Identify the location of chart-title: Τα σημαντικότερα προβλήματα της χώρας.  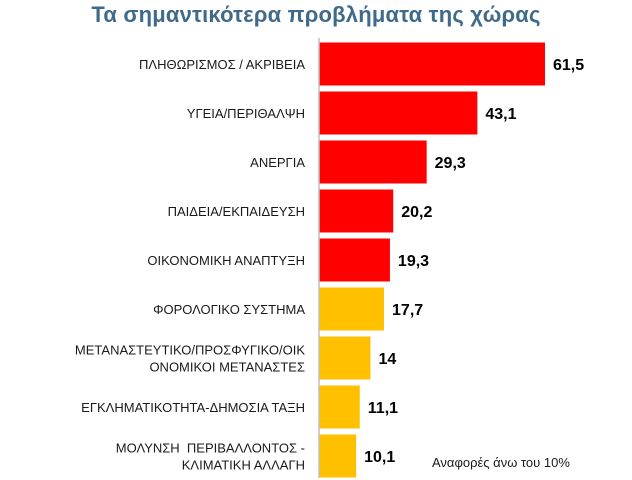
(316, 14).